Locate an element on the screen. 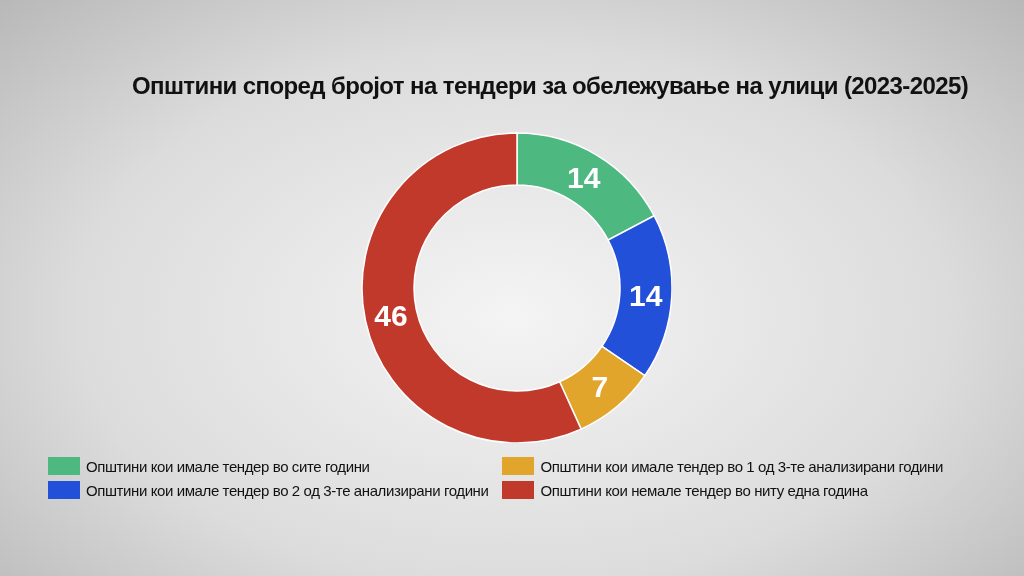  data-label: 46 is located at coordinates (391, 315).